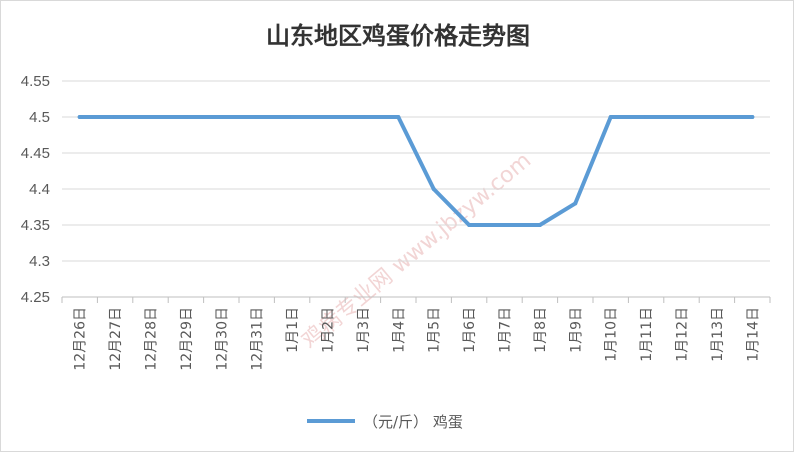 The height and width of the screenshot is (453, 794). I want to click on x-tick-label: 12月30日, so click(222, 339).